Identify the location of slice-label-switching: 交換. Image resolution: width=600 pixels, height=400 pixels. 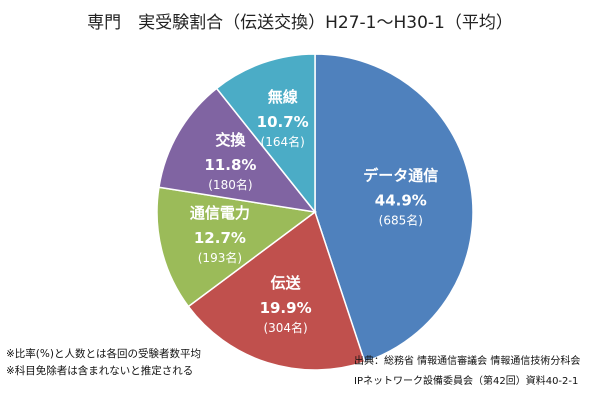
(230, 140).